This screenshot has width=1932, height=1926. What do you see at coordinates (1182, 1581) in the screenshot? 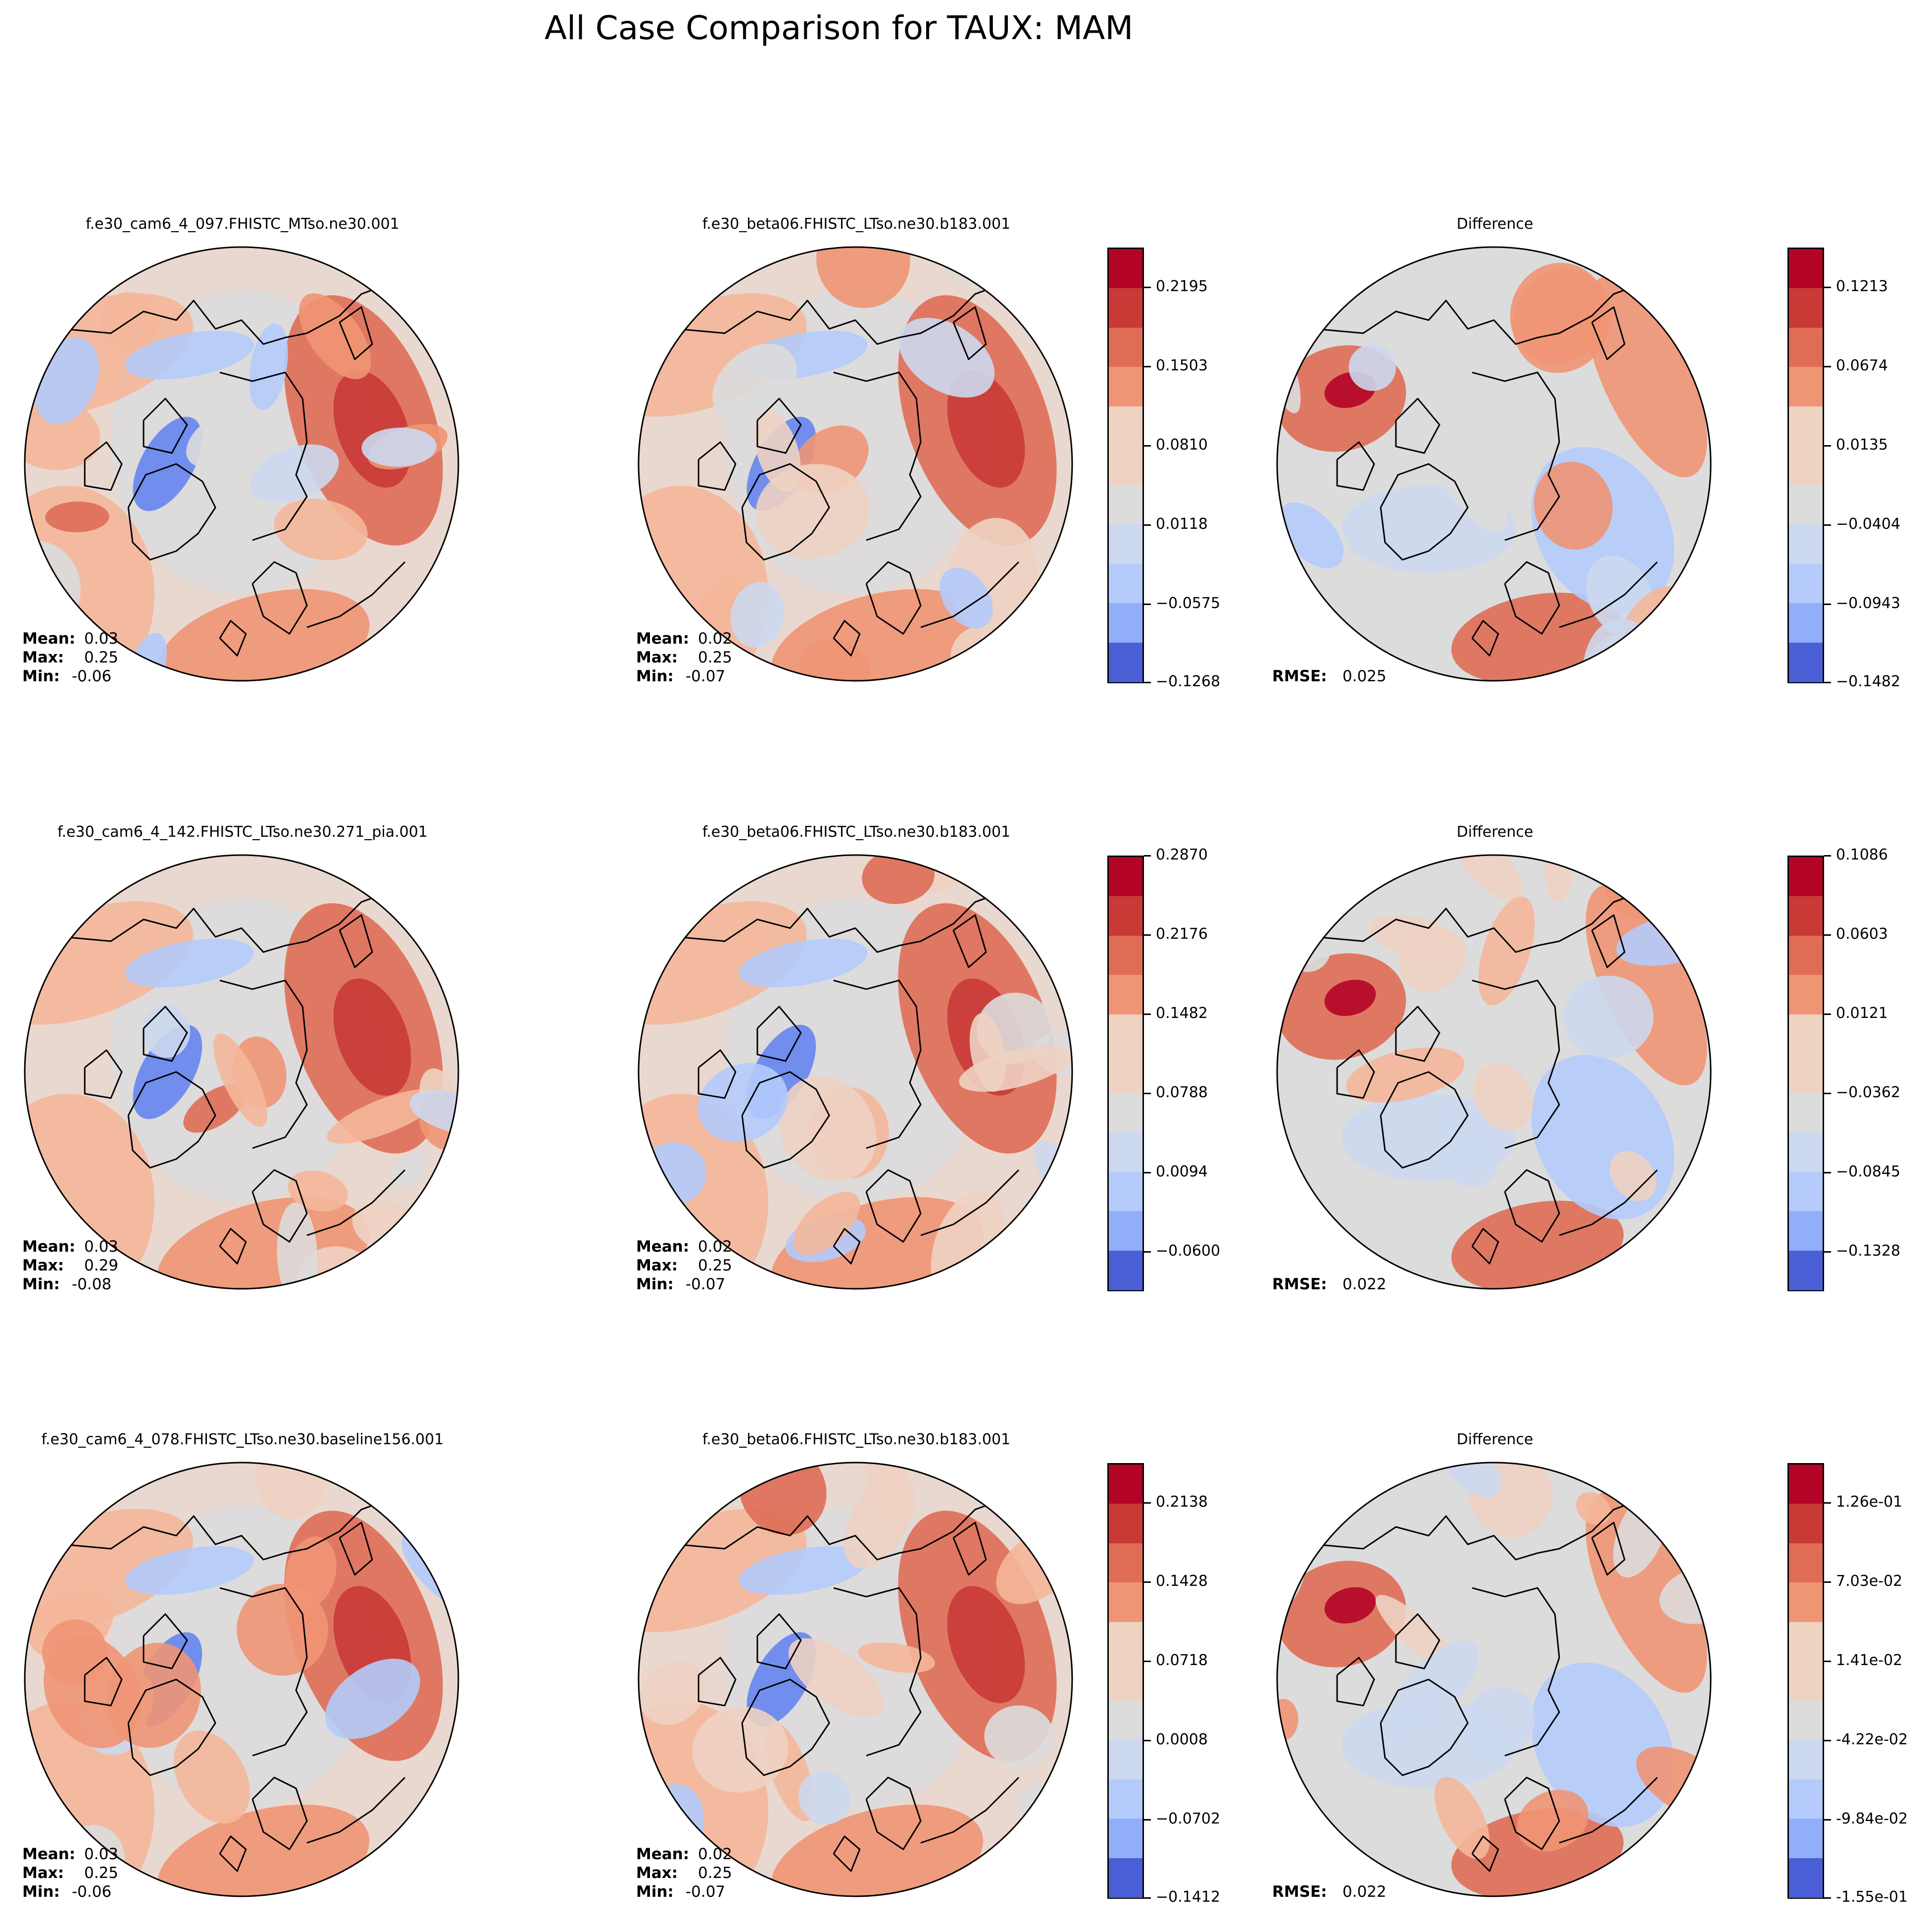
I see `tick-label: 0.1428` at bounding box center [1182, 1581].